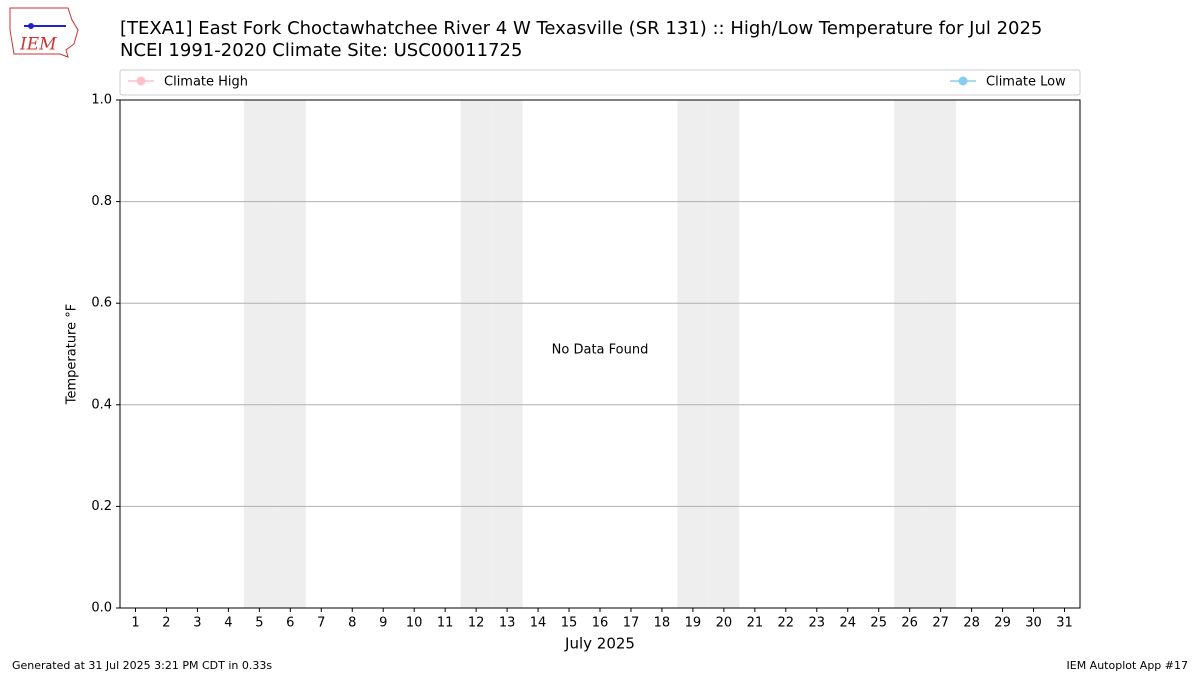  Describe the element at coordinates (817, 623) in the screenshot. I see `x-tick-label: 23` at that location.